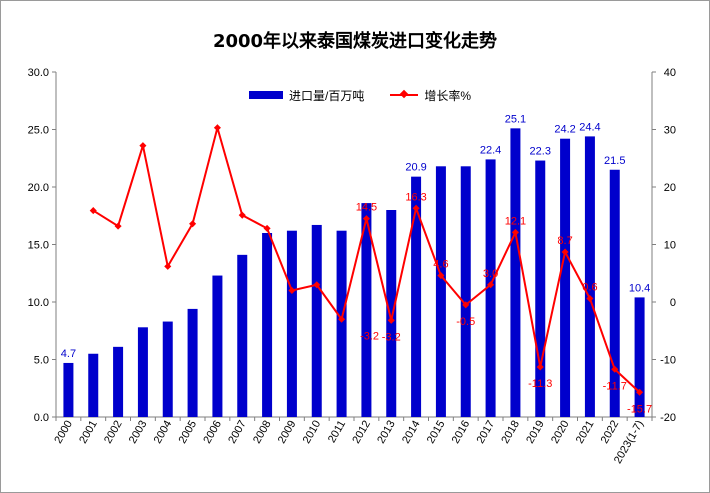 The image size is (710, 493). What do you see at coordinates (355, 41) in the screenshot?
I see `chart-title: 2000年以来泰国煤炭进口变化走势` at bounding box center [355, 41].